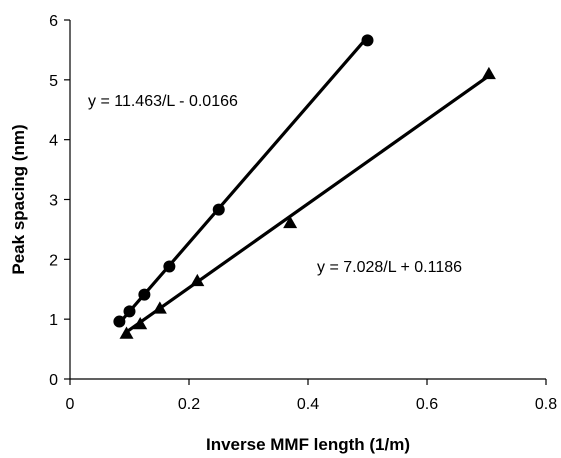 This screenshot has height=458, width=561. I want to click on y-tick-label: 4, so click(53, 141).